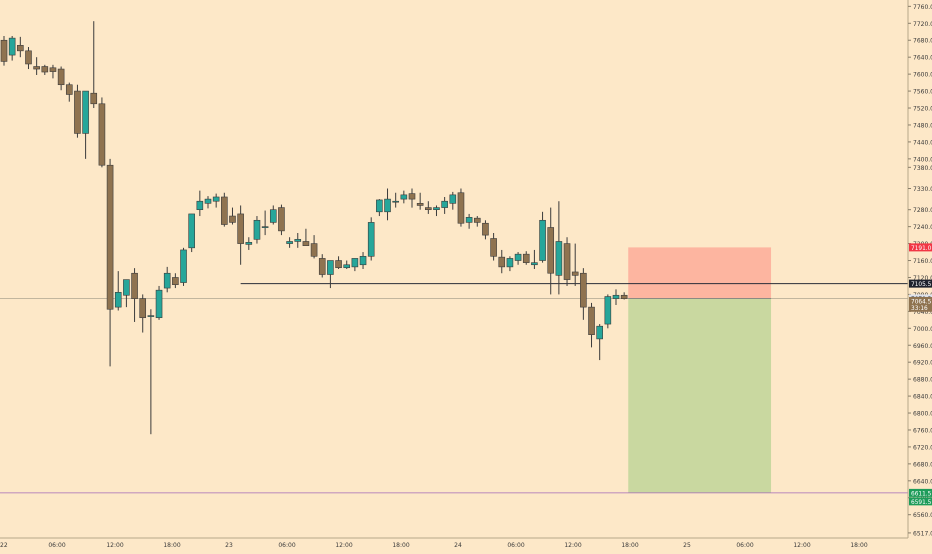 The image size is (932, 554). Describe the element at coordinates (922, 92) in the screenshot. I see `y-tick-label: 7560.0` at that location.